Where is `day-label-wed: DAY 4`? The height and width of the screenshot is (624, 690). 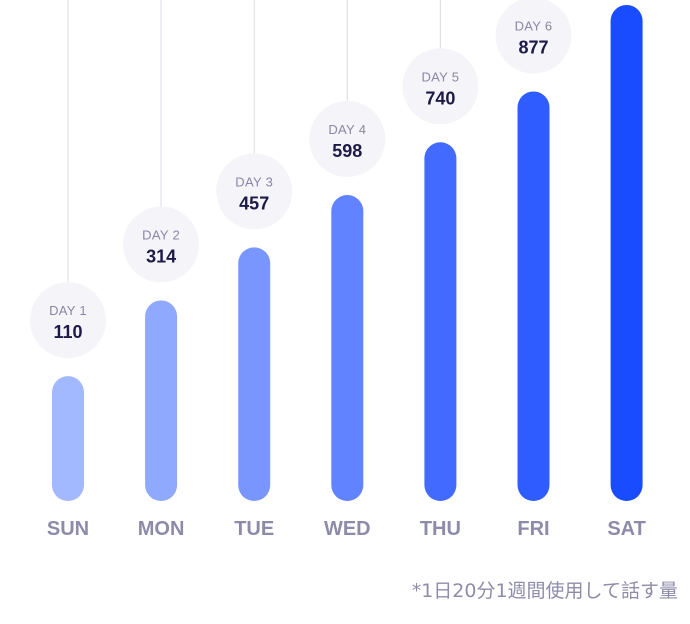
day-label-wed: DAY 4 is located at coordinates (347, 129).